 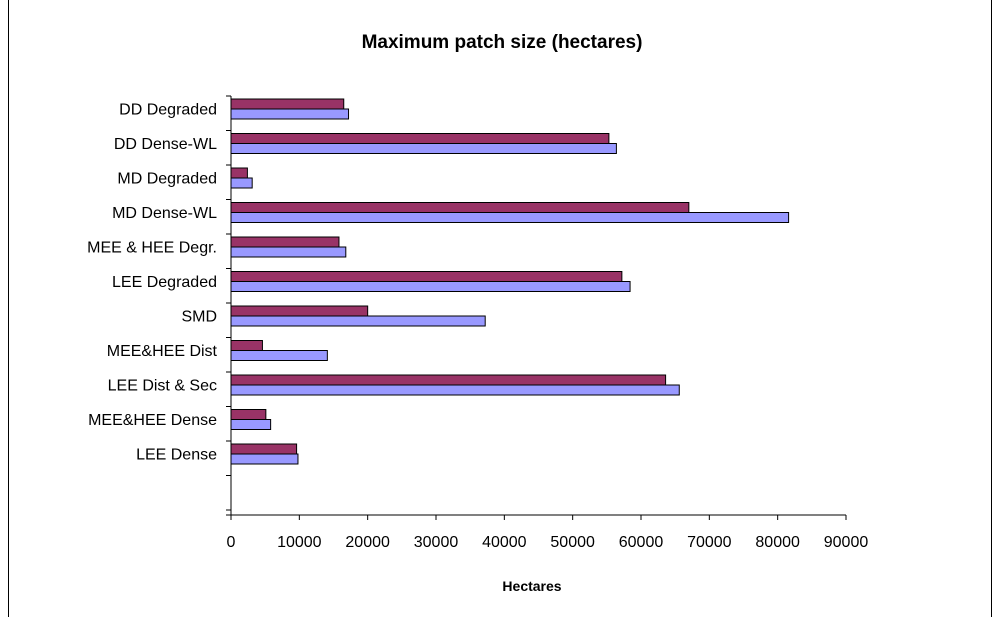 What do you see at coordinates (777, 542) in the screenshot?
I see `x-tick-label: 80000` at bounding box center [777, 542].